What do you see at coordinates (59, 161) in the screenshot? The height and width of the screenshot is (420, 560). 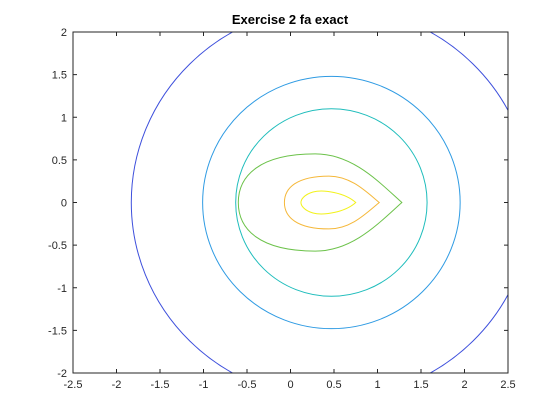 I see `y-tick-label: 0.5` at bounding box center [59, 161].